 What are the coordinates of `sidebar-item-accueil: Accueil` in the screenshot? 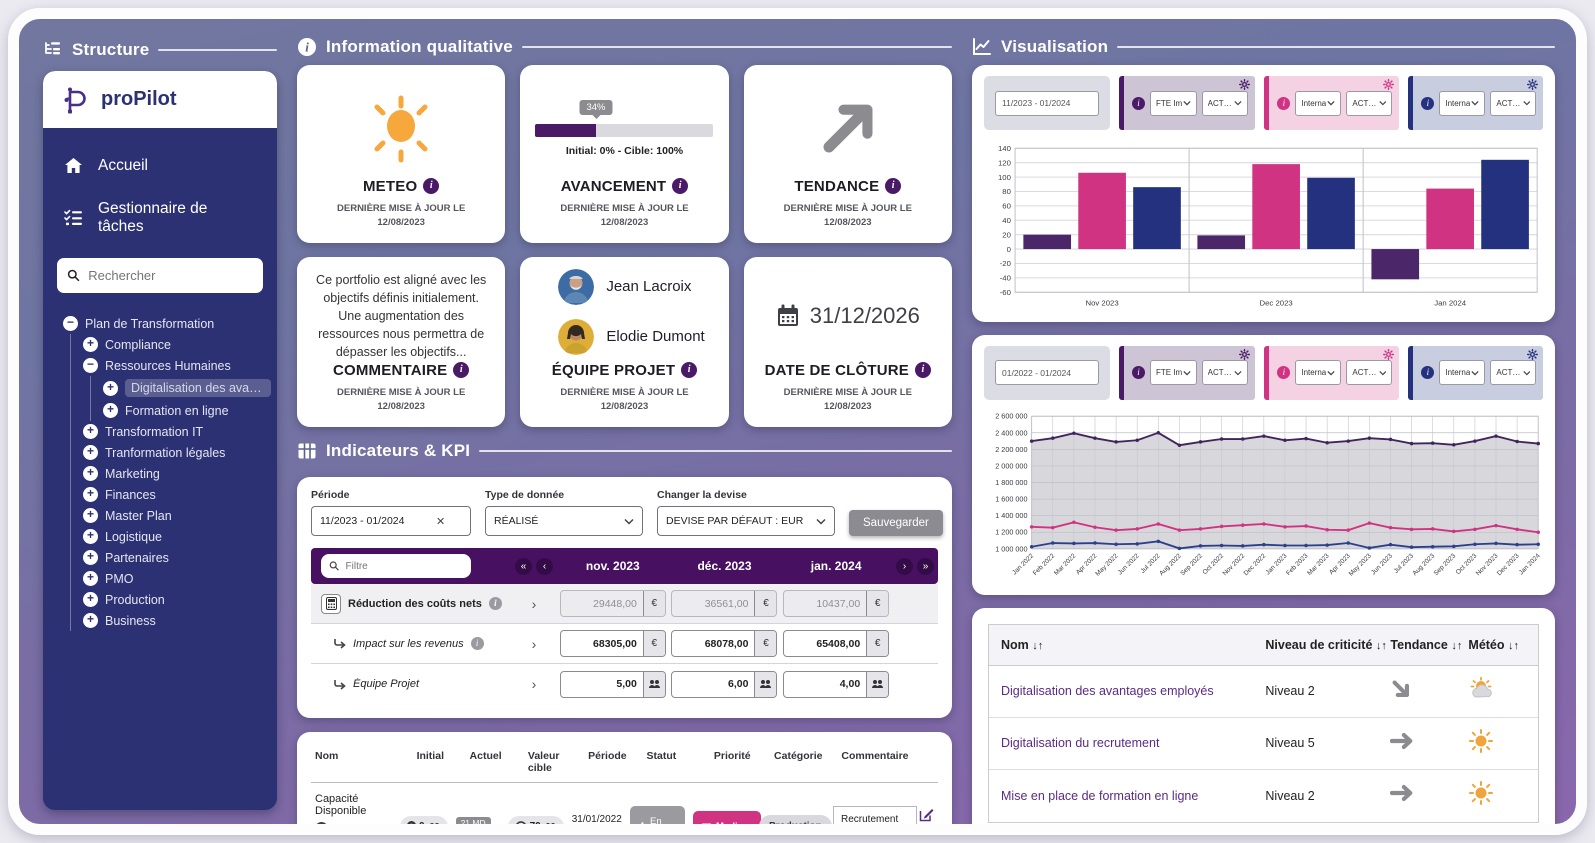 It's located at (160, 166).